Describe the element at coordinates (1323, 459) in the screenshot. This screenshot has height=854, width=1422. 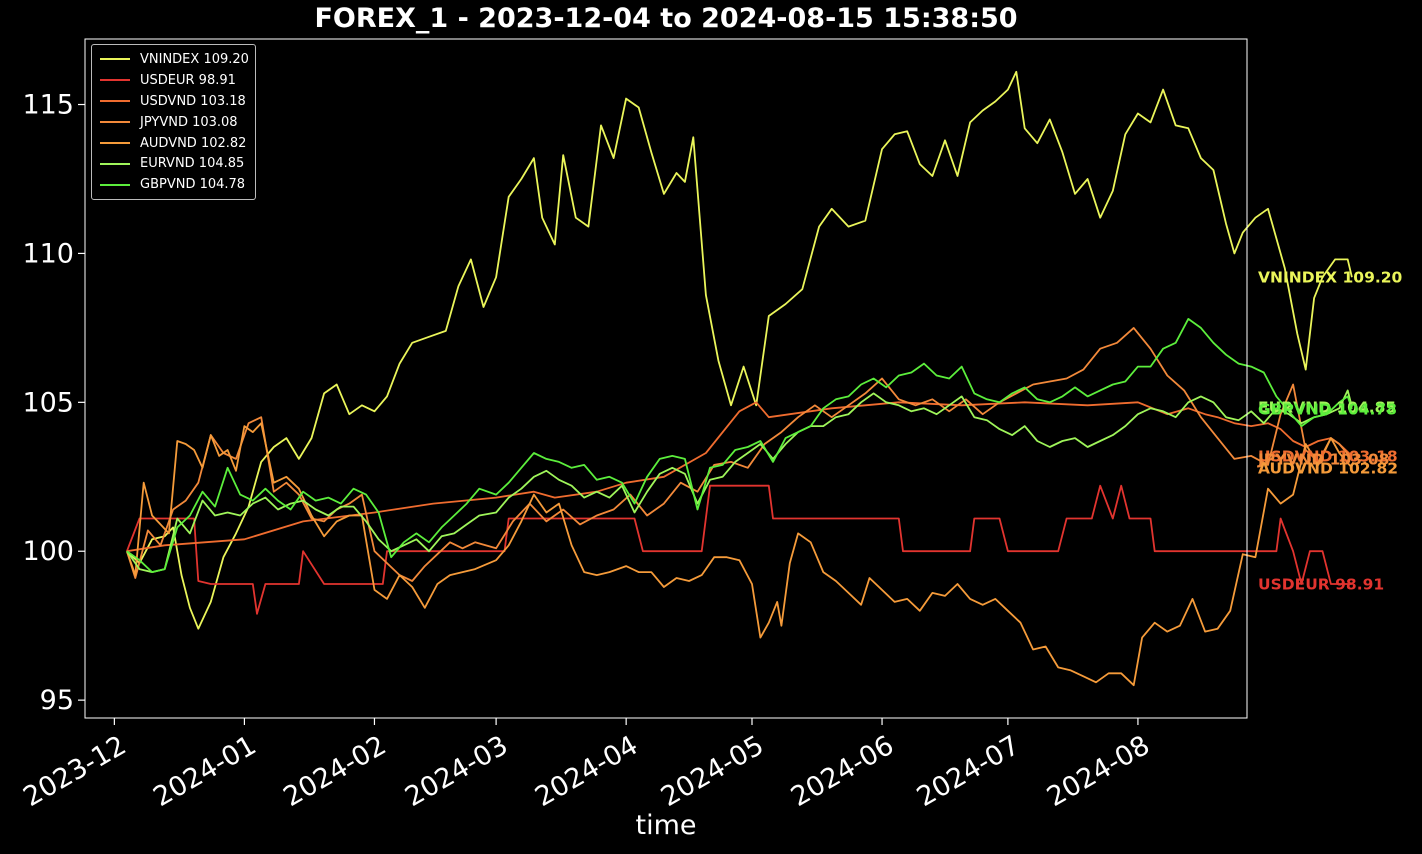
I see `end-label-3: JPYVND 103.08` at that location.